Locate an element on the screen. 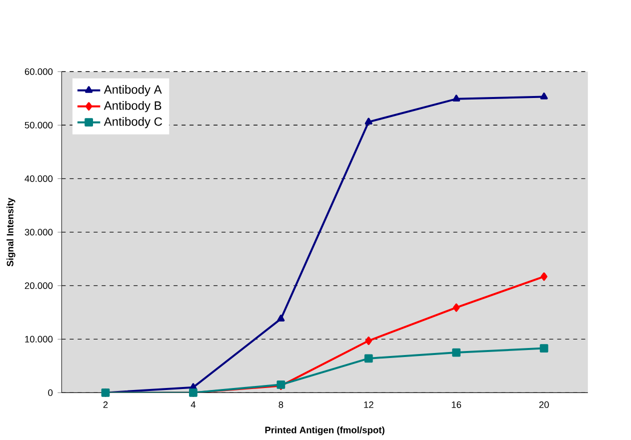 The image size is (631, 440). x-tick-label: 16 is located at coordinates (457, 405).